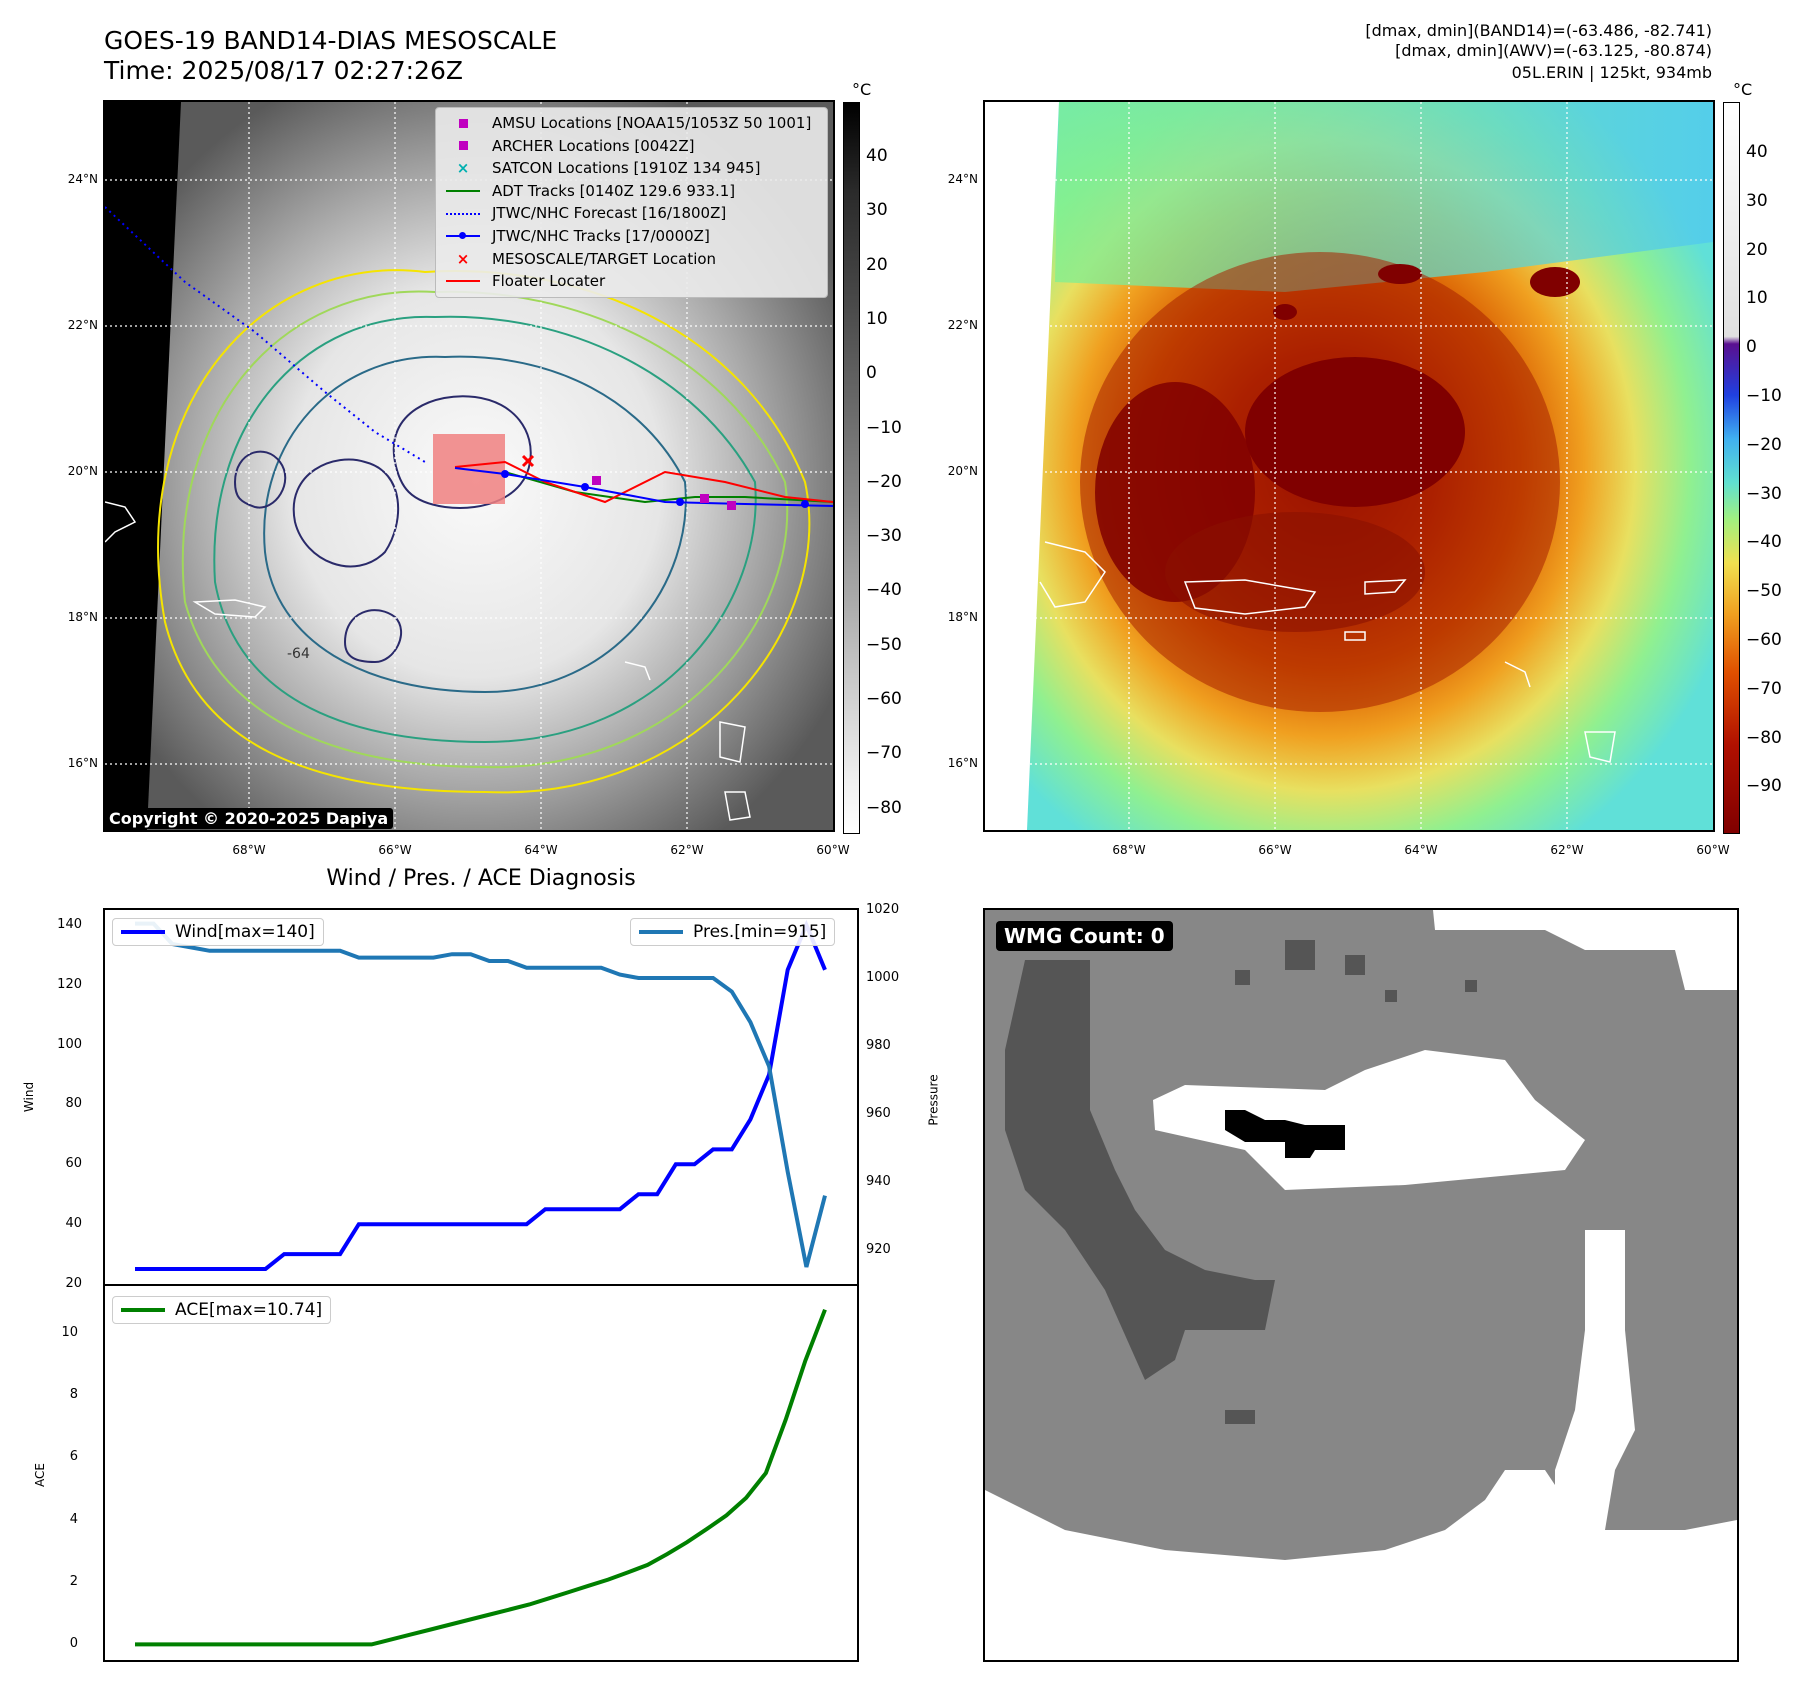 The image size is (1797, 1690). What do you see at coordinates (39, 1475) in the screenshot?
I see `ace-axis-label: ACE` at bounding box center [39, 1475].